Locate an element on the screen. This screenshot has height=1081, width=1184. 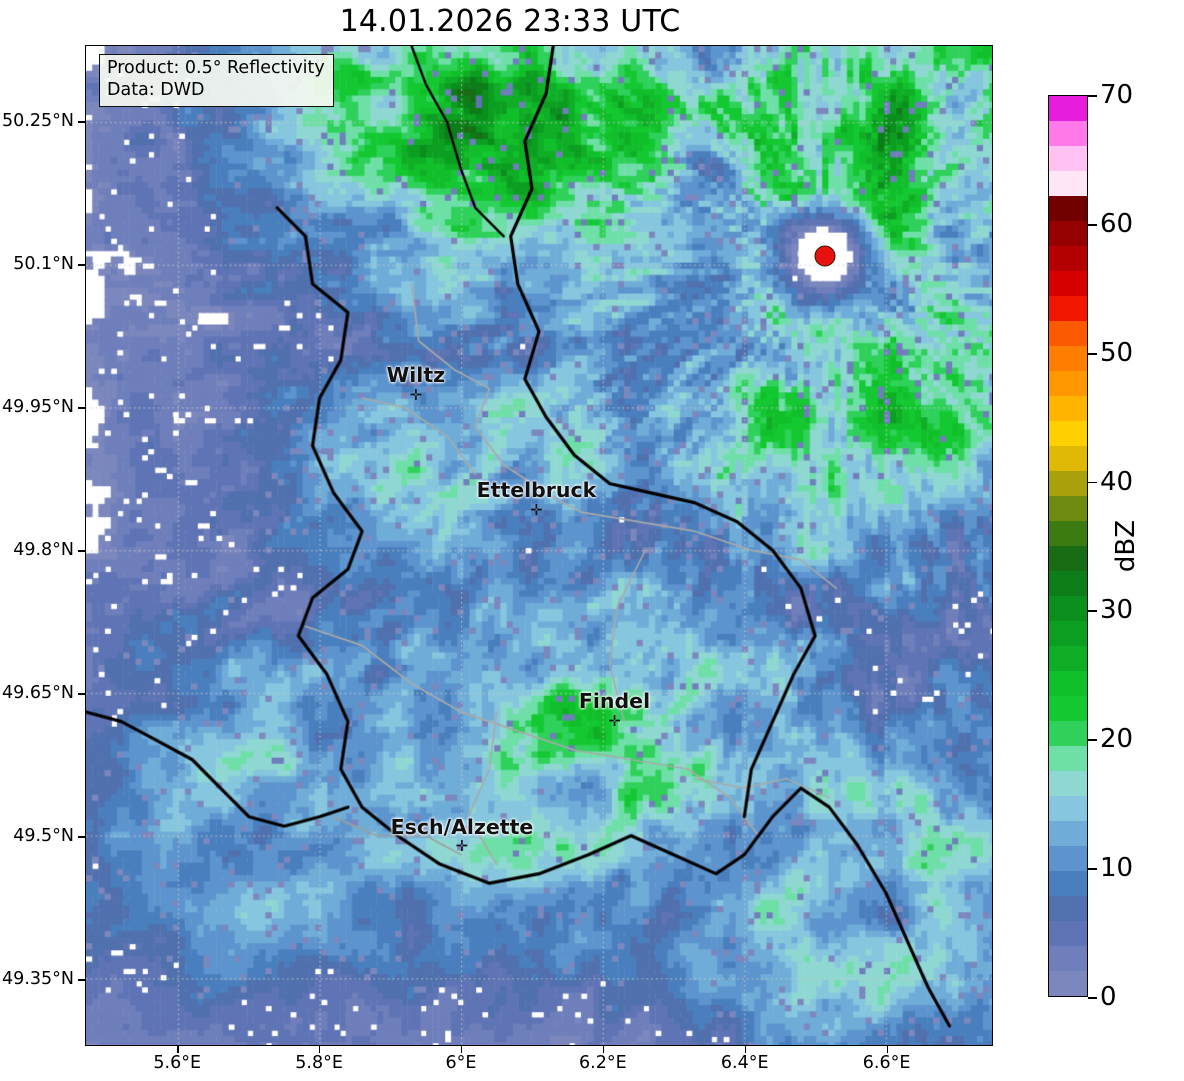
city-label-ettelbruck: Ettelbruck ✛ is located at coordinates (537, 499).